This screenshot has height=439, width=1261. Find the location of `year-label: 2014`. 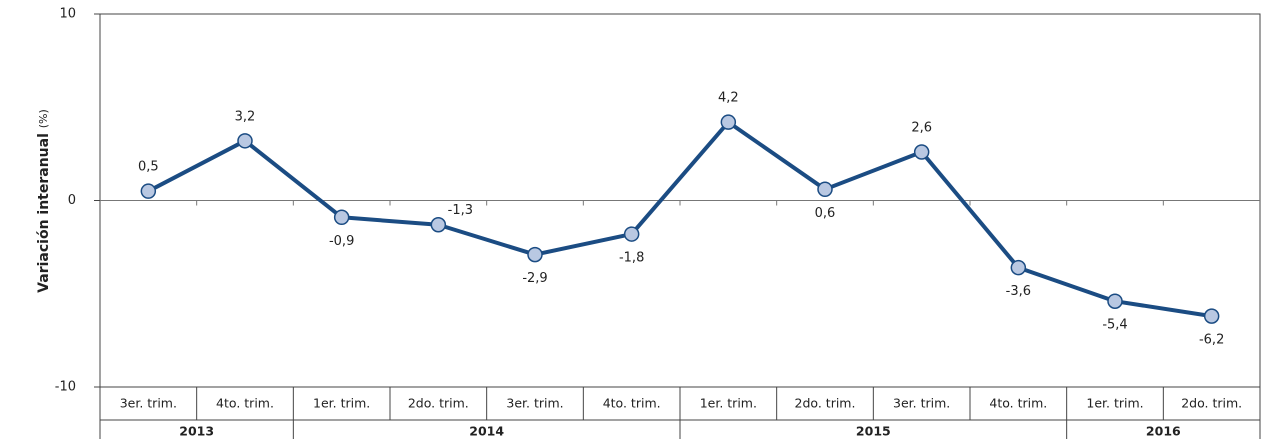

year-label: 2014 is located at coordinates (486, 431).